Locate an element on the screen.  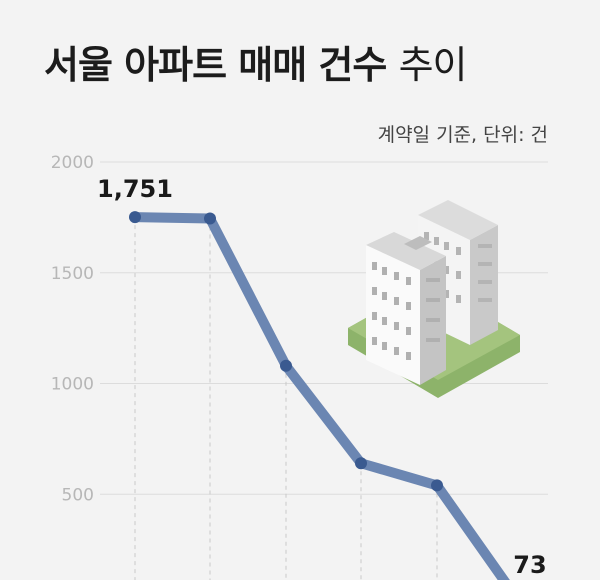
y-tick-label: 500 is located at coordinates (78, 495).